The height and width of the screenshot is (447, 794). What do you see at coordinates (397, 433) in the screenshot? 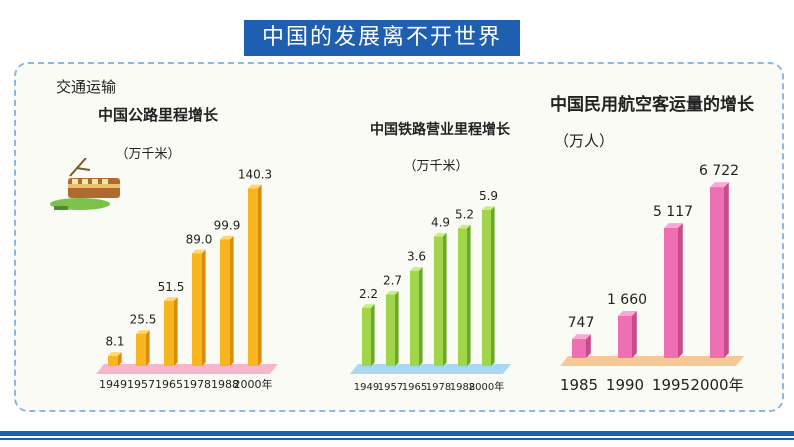
I see `footer-rule` at bounding box center [397, 433].